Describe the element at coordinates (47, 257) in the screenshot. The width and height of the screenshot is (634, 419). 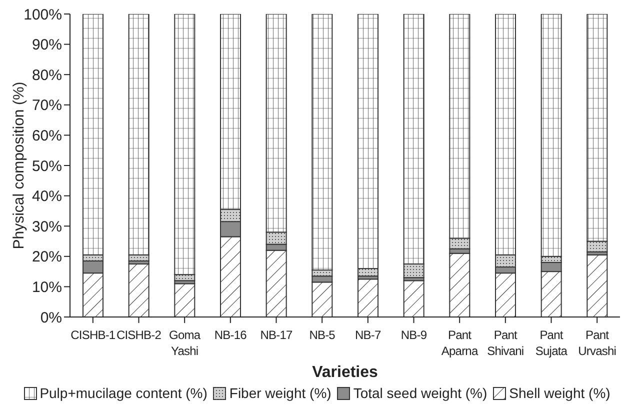
I see `y-tick-label: 20%` at that location.